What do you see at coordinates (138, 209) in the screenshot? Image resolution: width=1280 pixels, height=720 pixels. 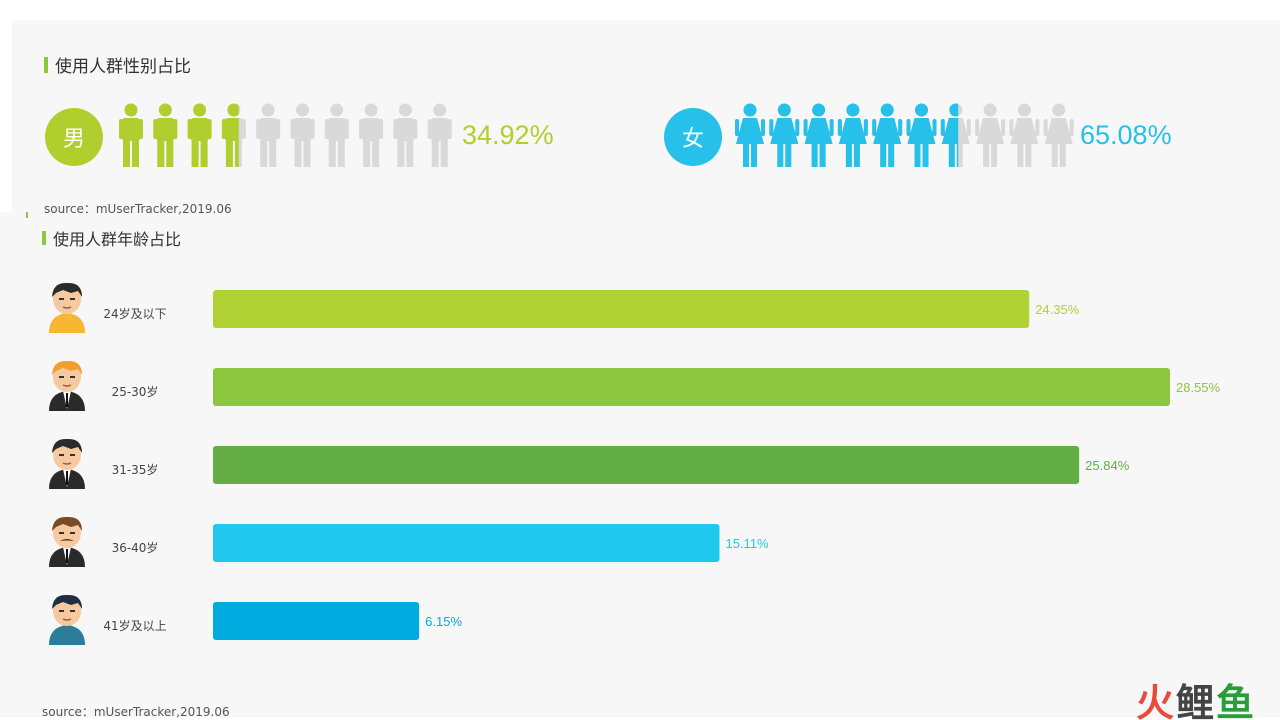 I see `gender-source: source：mUserTracker,2019.06` at bounding box center [138, 209].